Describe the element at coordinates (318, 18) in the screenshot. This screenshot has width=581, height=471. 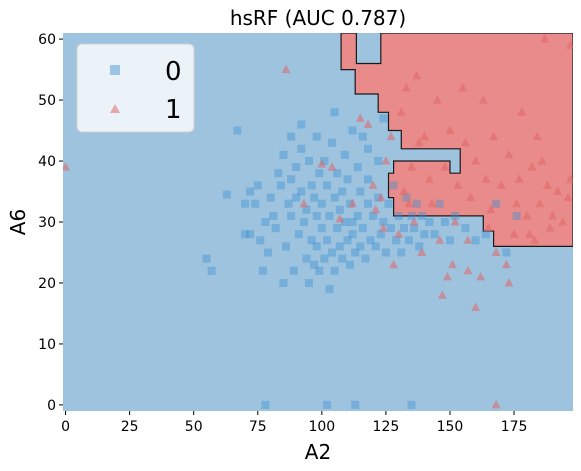
I see `chart-title: hsRF (AUC 0.787)` at that location.